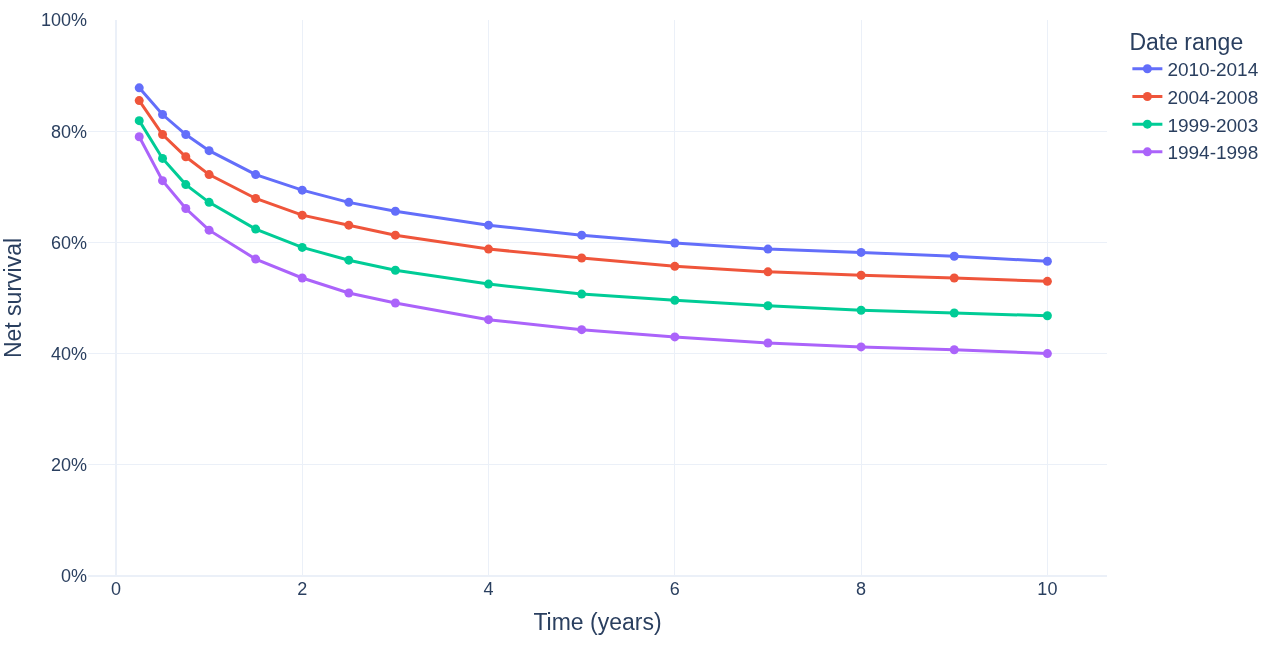 The image size is (1274, 654). I want to click on x-tick-label: 10, so click(1047, 589).